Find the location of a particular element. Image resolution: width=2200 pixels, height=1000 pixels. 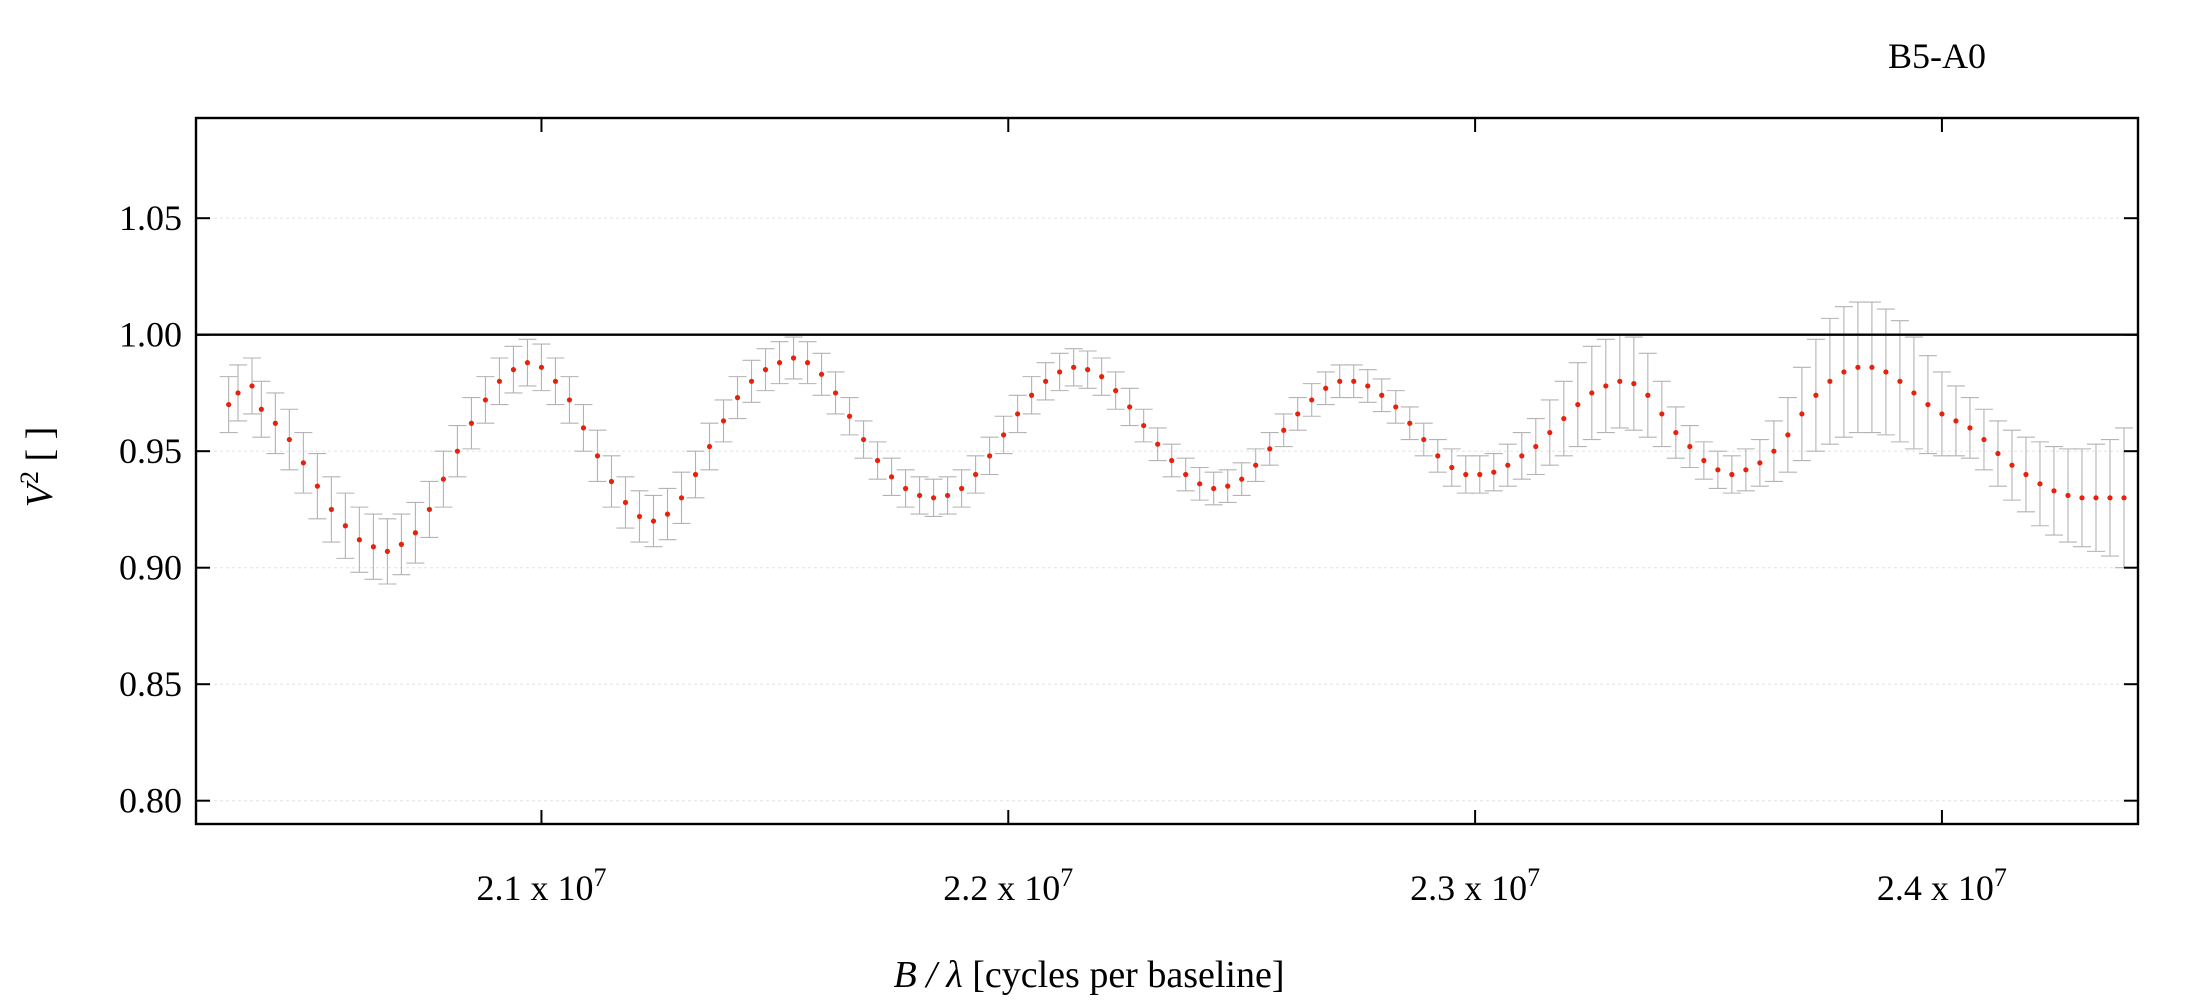

x-tick-label: 2.4 x 10⁷ is located at coordinates (1942, 885).